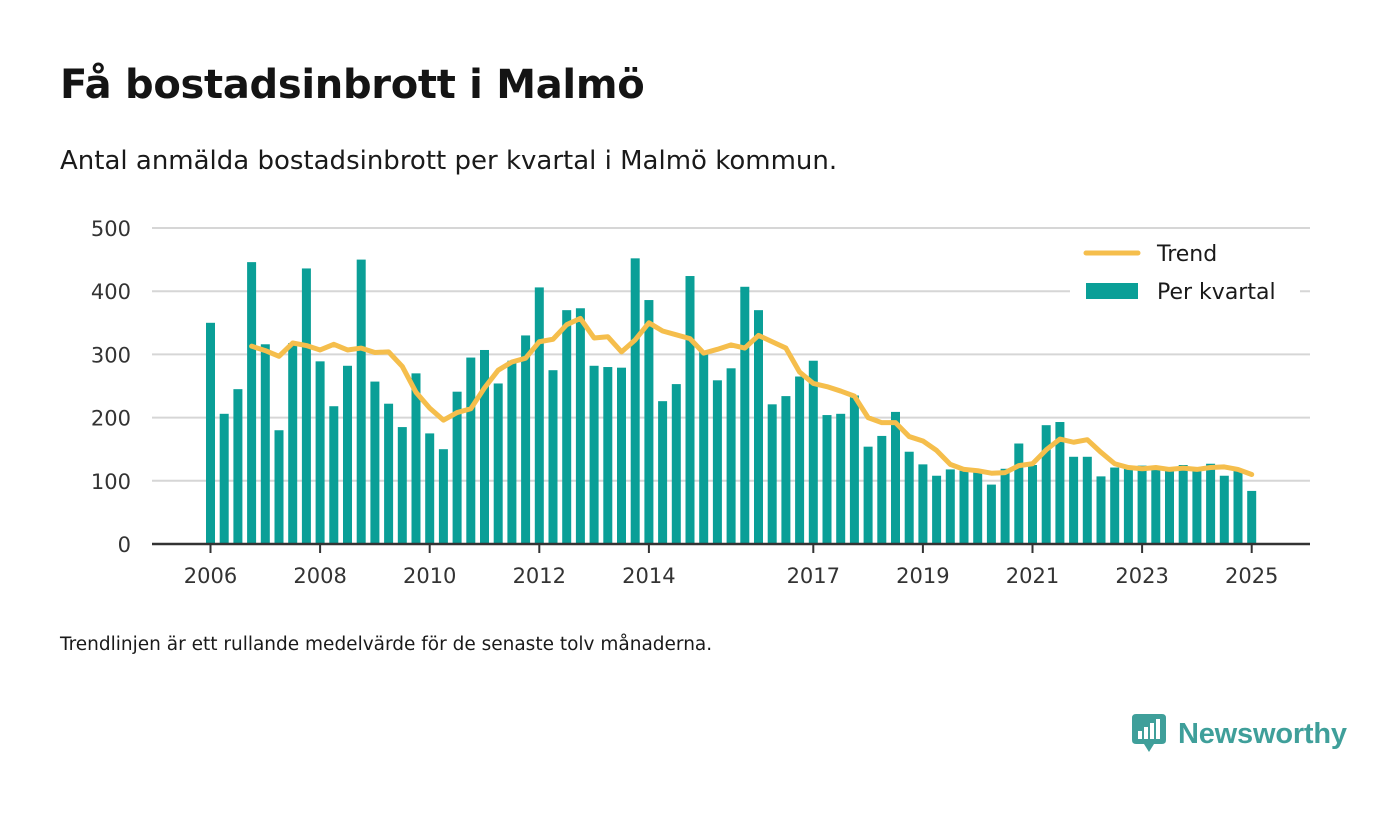 This screenshot has height=813, width=1400. Describe the element at coordinates (1251, 576) in the screenshot. I see `x-tick-label: 2025` at that location.